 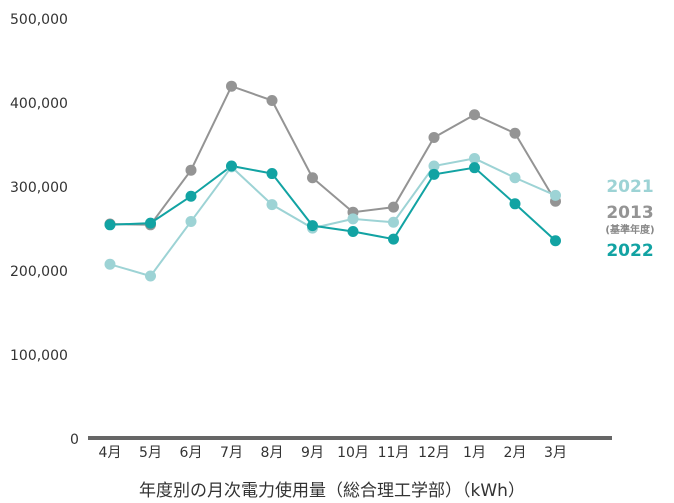 I want to click on x-axis: 4月 5月 6月 7月 8月 9月 10月 11月 12月 1月 2月 3月, so click(x=333, y=453).